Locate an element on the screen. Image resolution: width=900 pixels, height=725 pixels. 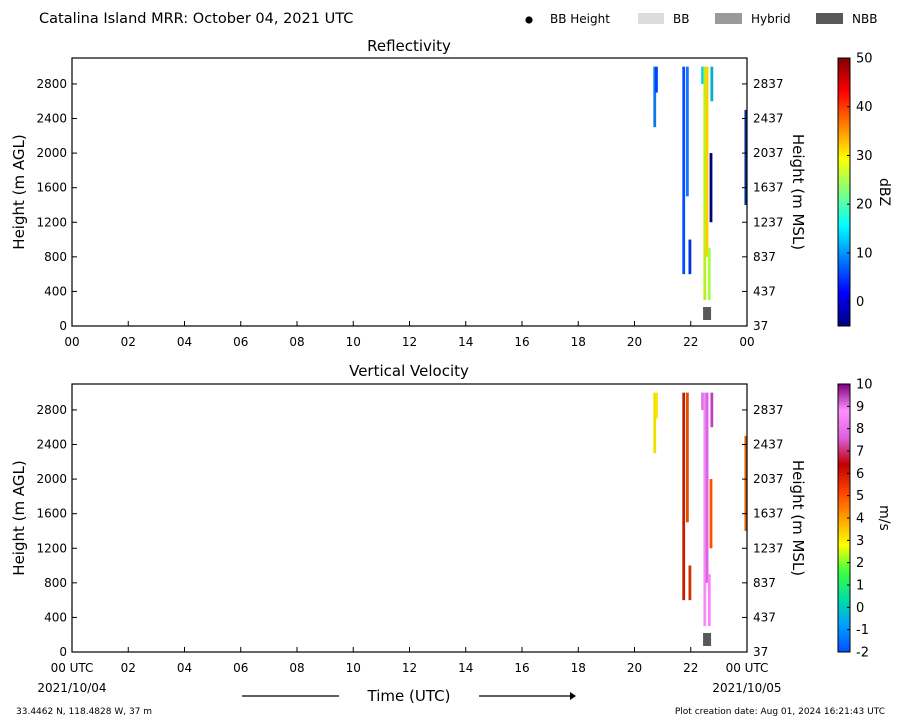
velocity-right-axis: 37 437 837 1237 1637 2037 2437 2837 is located at coordinates (763, 531).